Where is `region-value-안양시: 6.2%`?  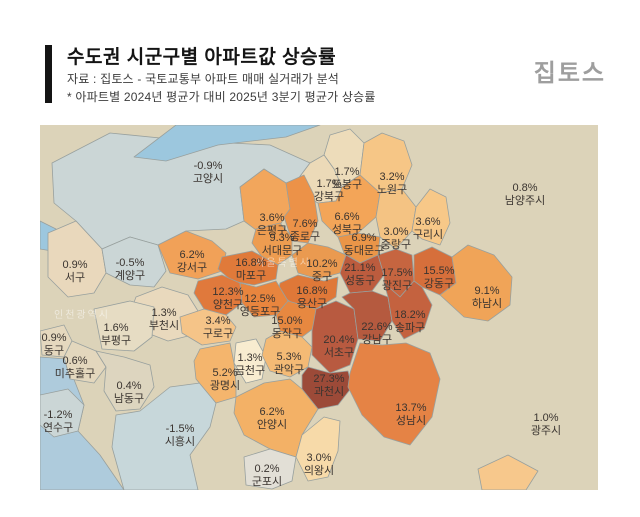
region-value-안양시: 6.2% is located at coordinates (271, 412).